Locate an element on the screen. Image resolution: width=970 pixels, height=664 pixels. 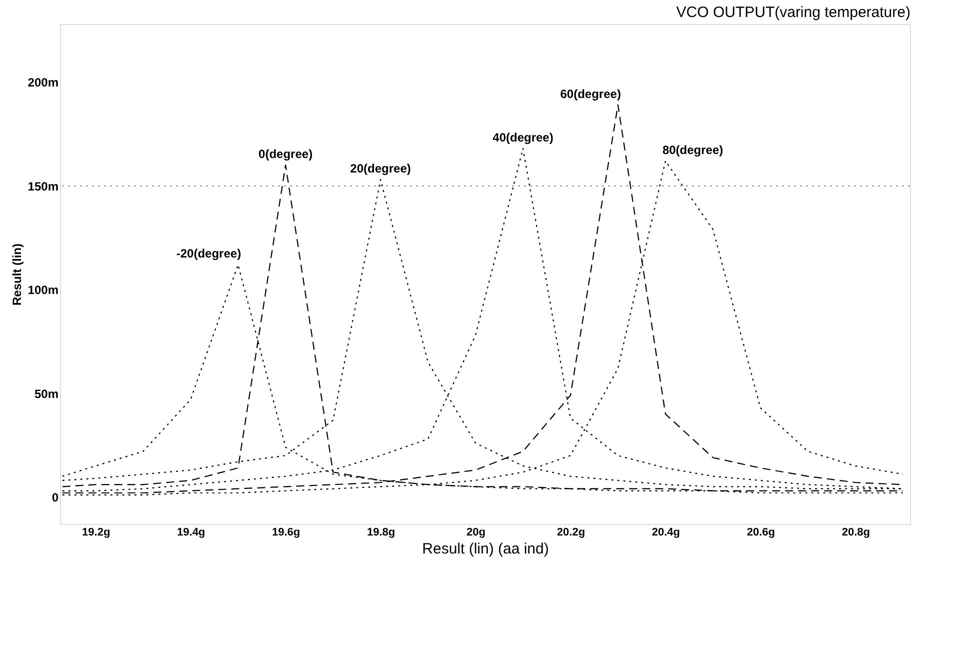
x-tick-label: 19.4g is located at coordinates (191, 532).